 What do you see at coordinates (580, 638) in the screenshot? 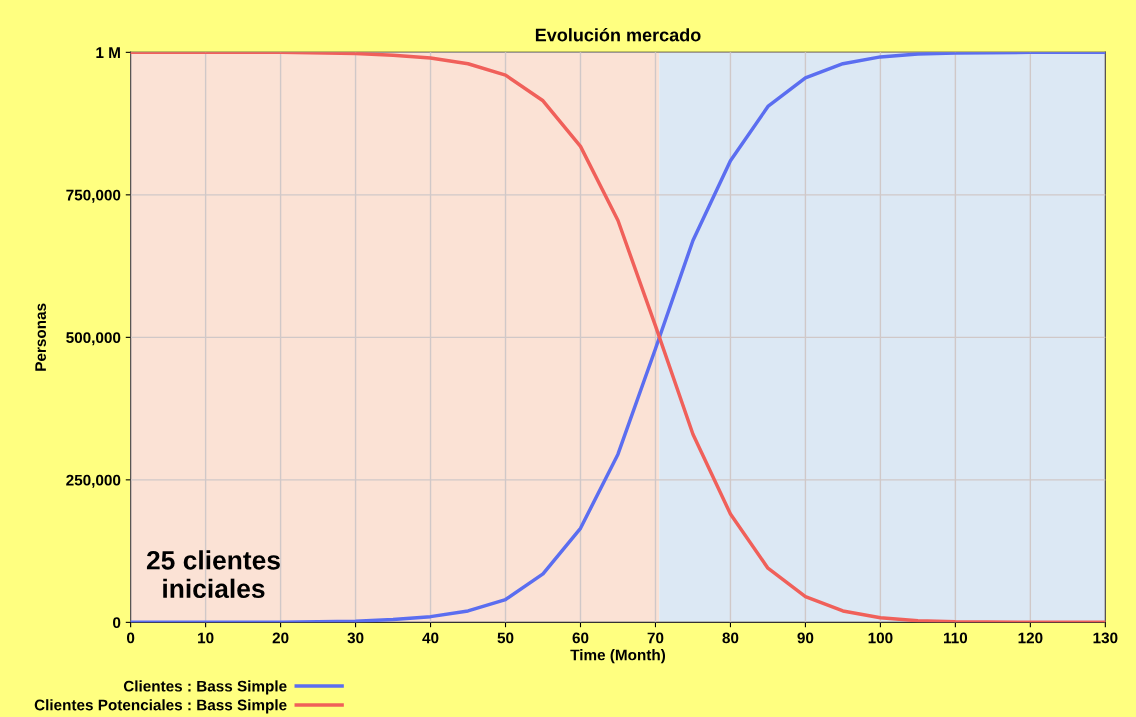
I see `x-tick-label: 60` at bounding box center [580, 638].